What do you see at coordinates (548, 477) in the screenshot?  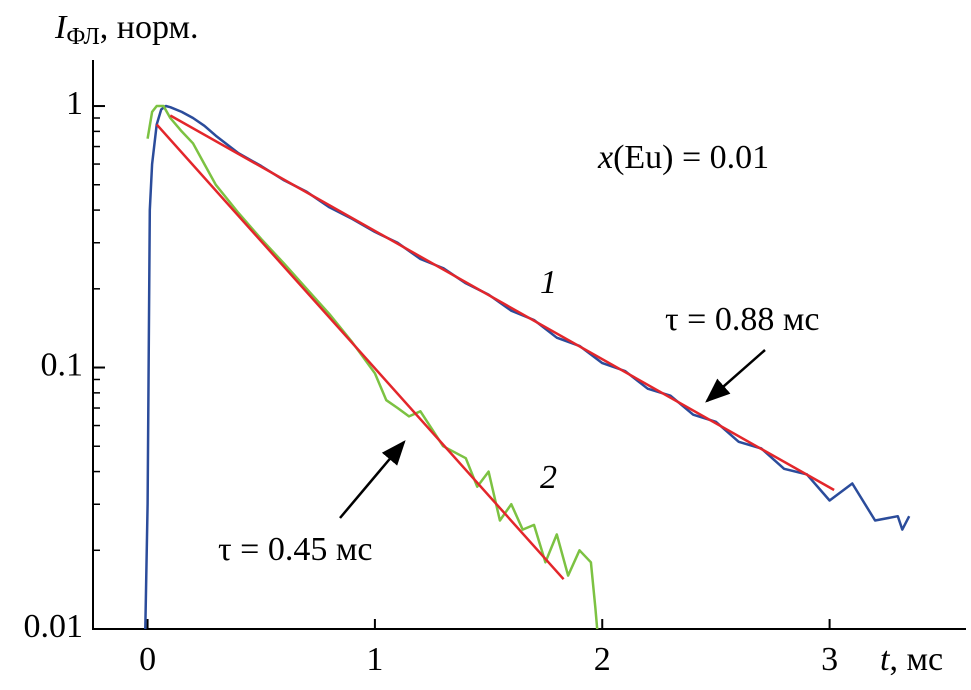 I see `curve-label: 2` at bounding box center [548, 477].